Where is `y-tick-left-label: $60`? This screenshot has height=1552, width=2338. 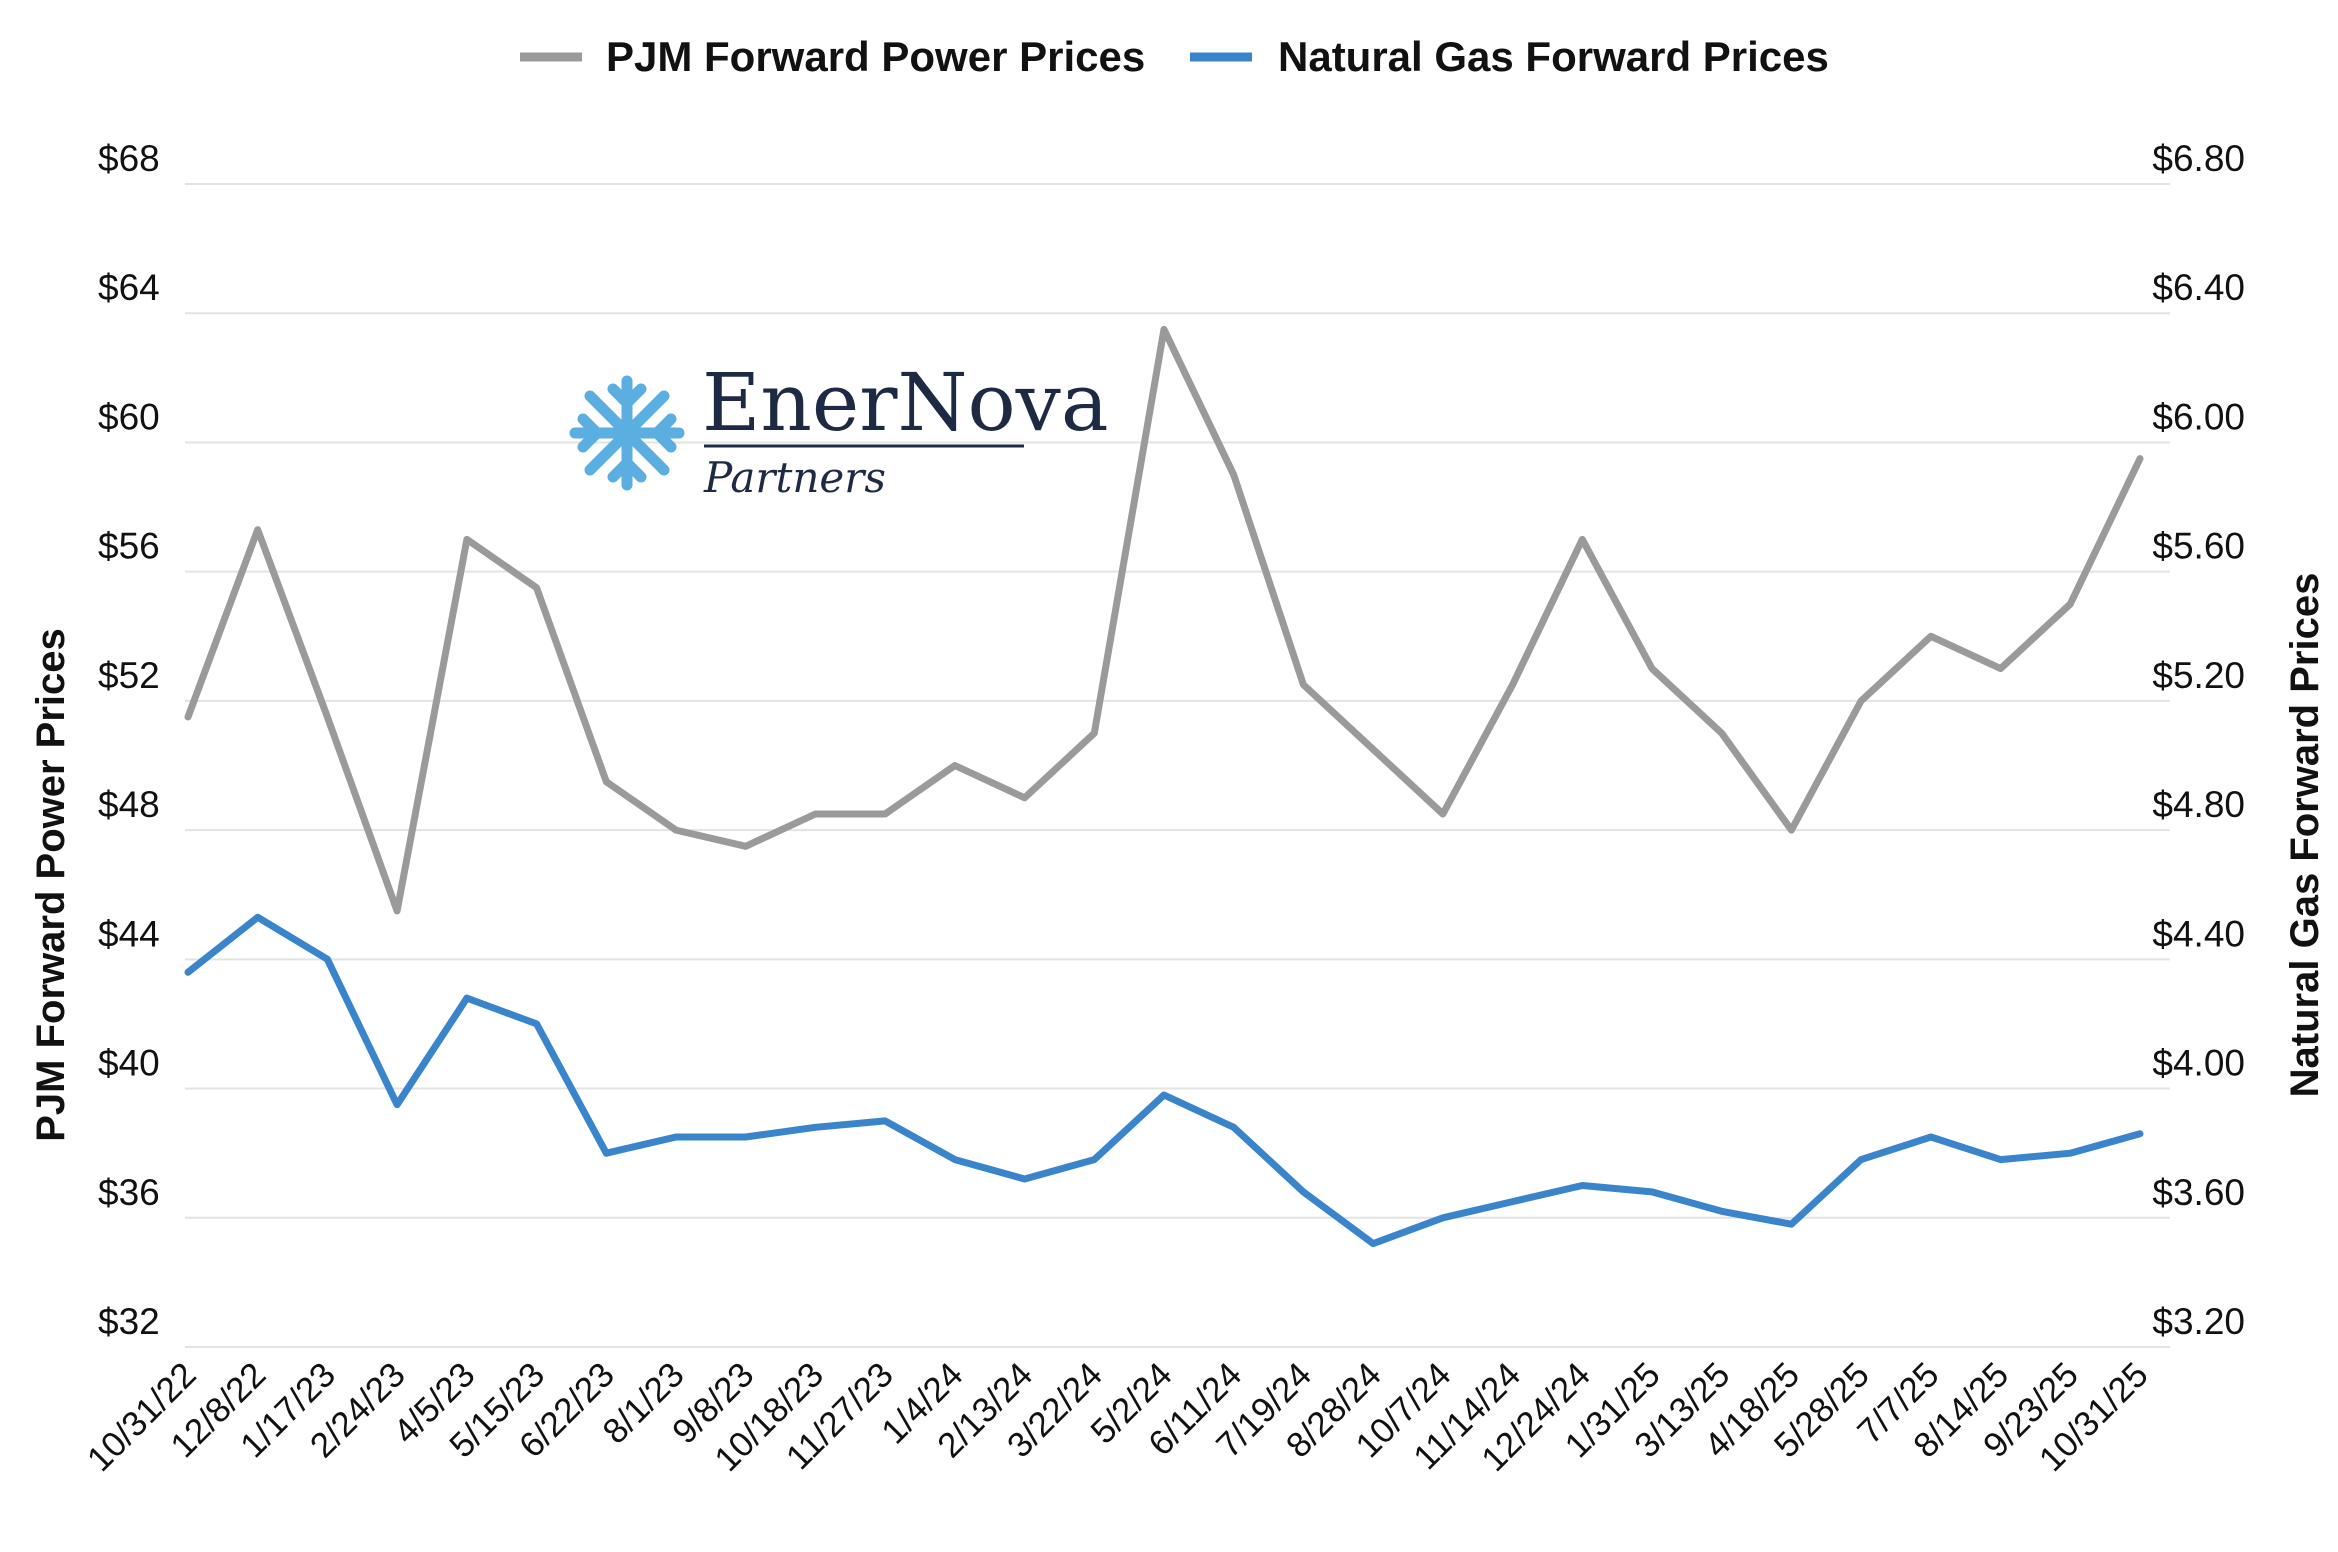 y-tick-left-label: $60 is located at coordinates (129, 416).